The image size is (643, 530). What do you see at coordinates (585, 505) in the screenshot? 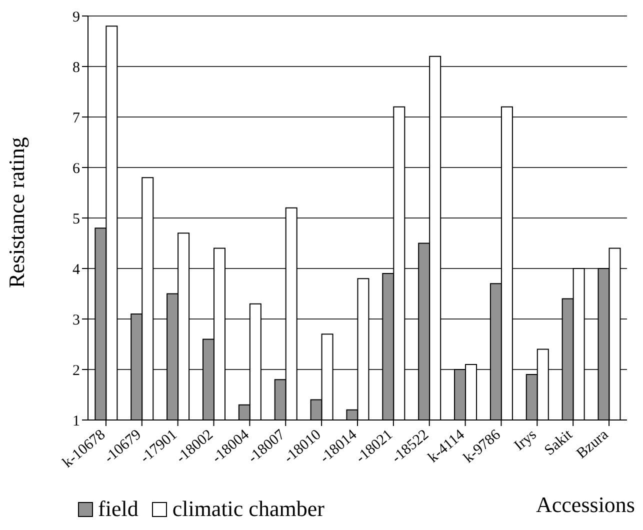
I see `x-axis-title: Accessions` at bounding box center [585, 505].